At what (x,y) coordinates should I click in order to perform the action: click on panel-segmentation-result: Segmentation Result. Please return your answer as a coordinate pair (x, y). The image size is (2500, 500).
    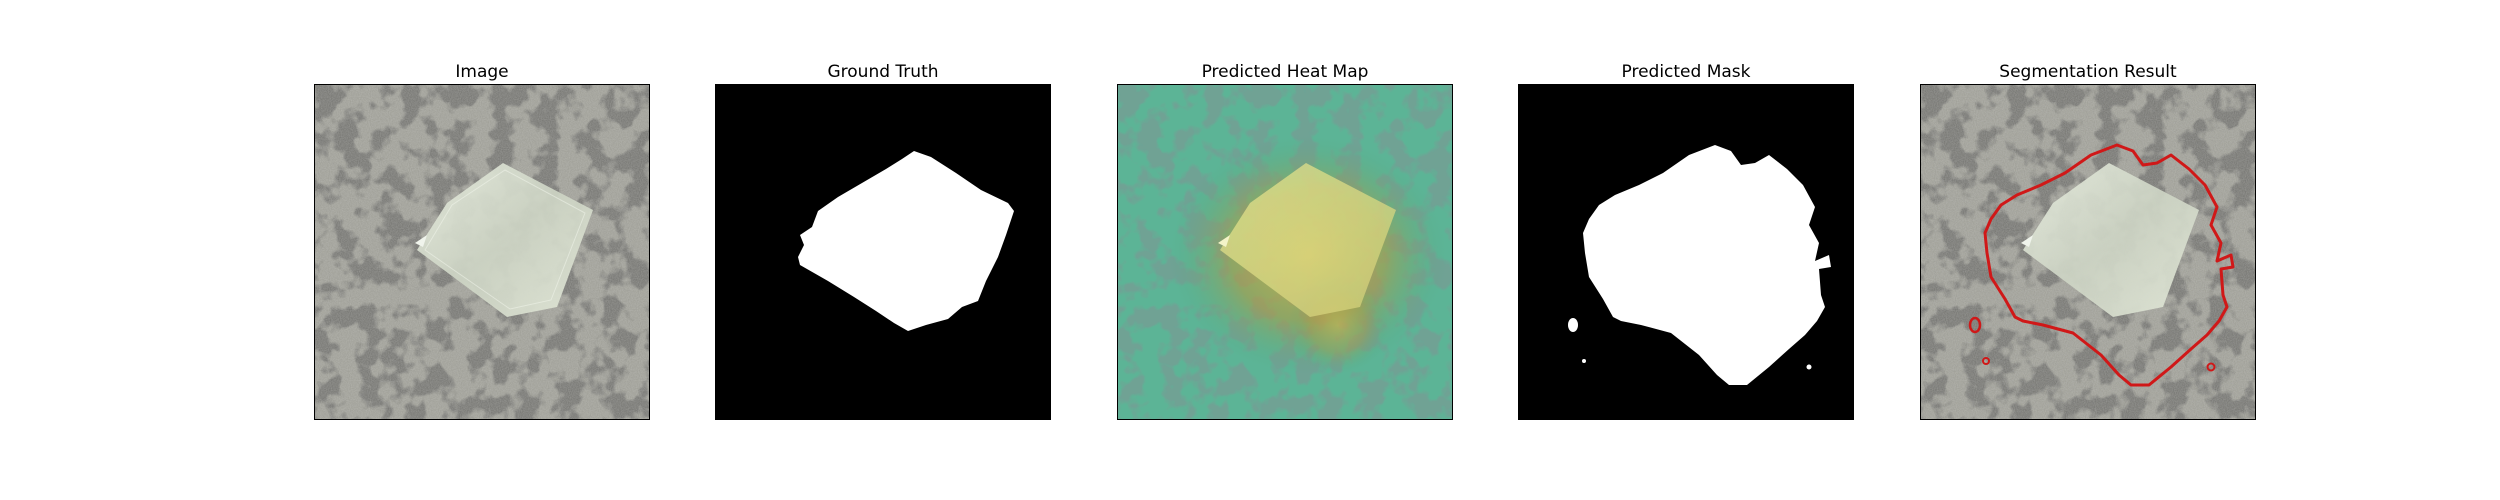
    Looking at the image, I should click on (2088, 240).